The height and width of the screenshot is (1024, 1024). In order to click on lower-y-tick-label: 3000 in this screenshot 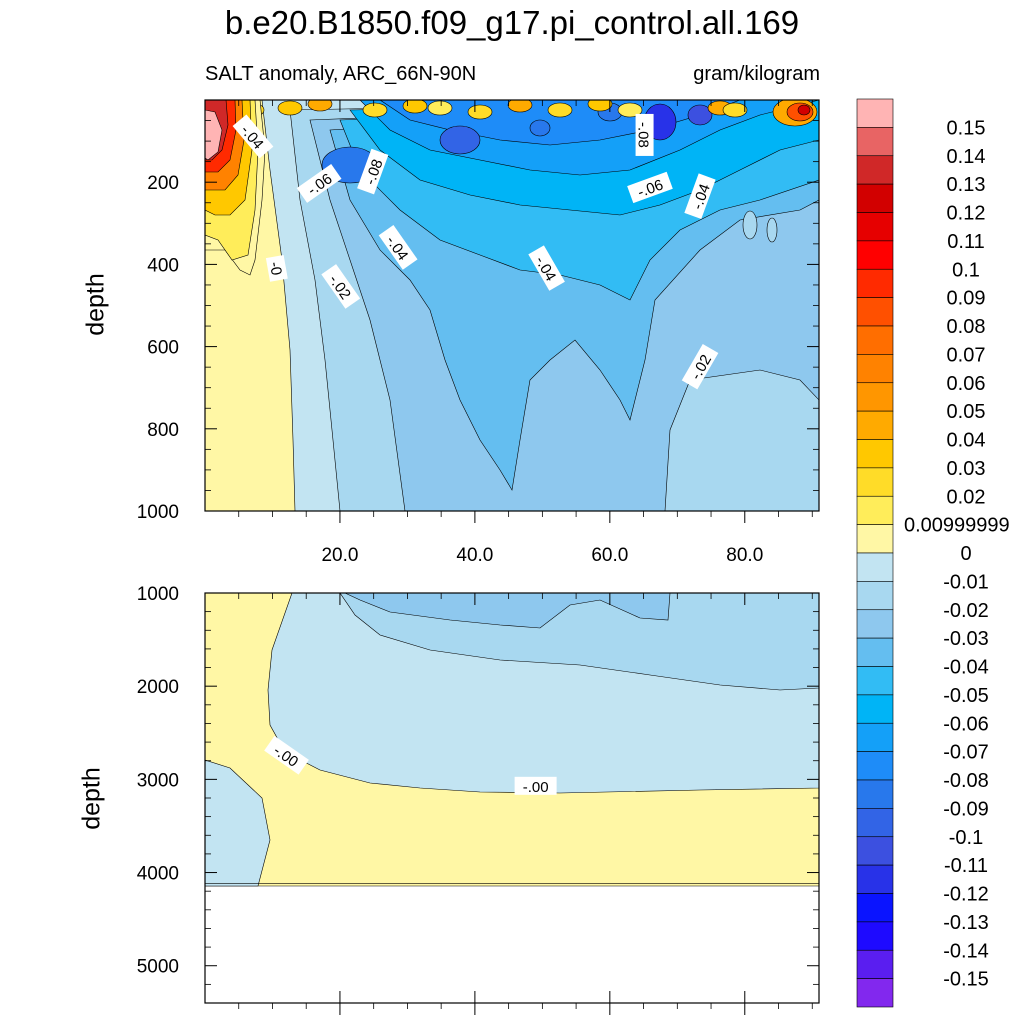, I will do `click(158, 780)`.